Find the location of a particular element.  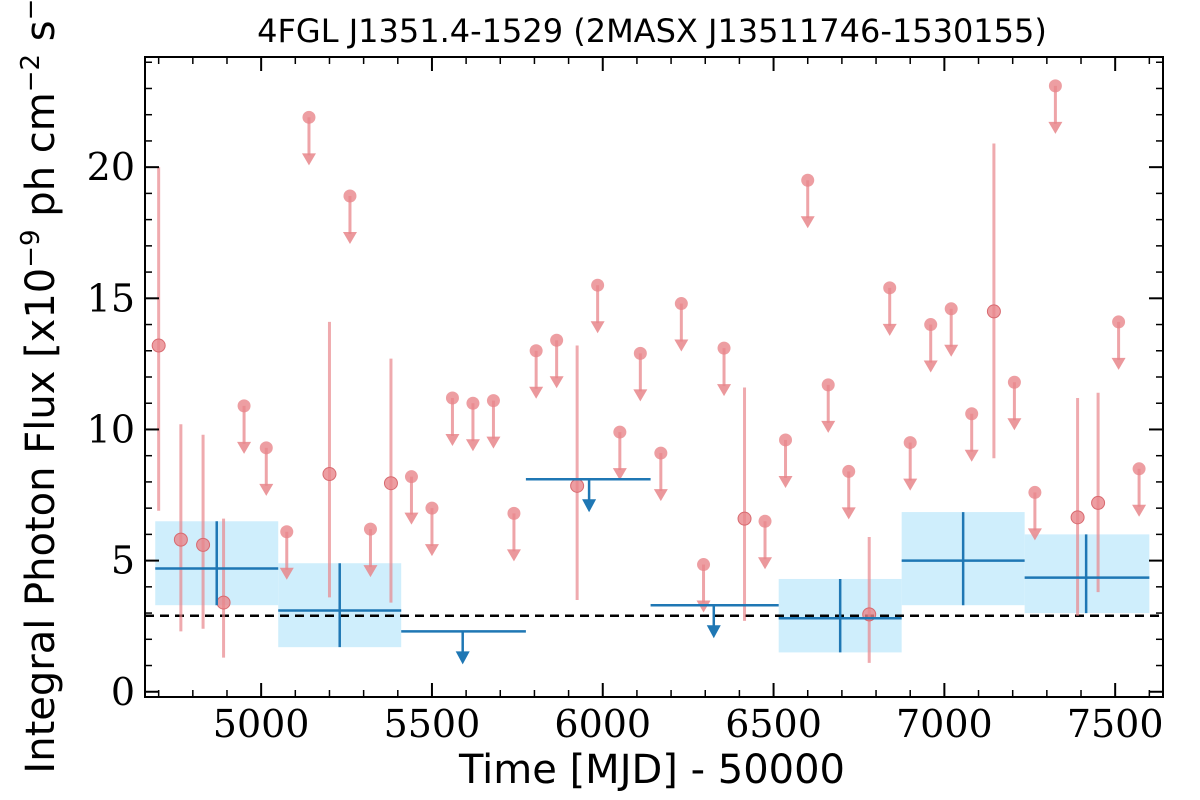

y-tick-label: 15 is located at coordinates (111, 298).